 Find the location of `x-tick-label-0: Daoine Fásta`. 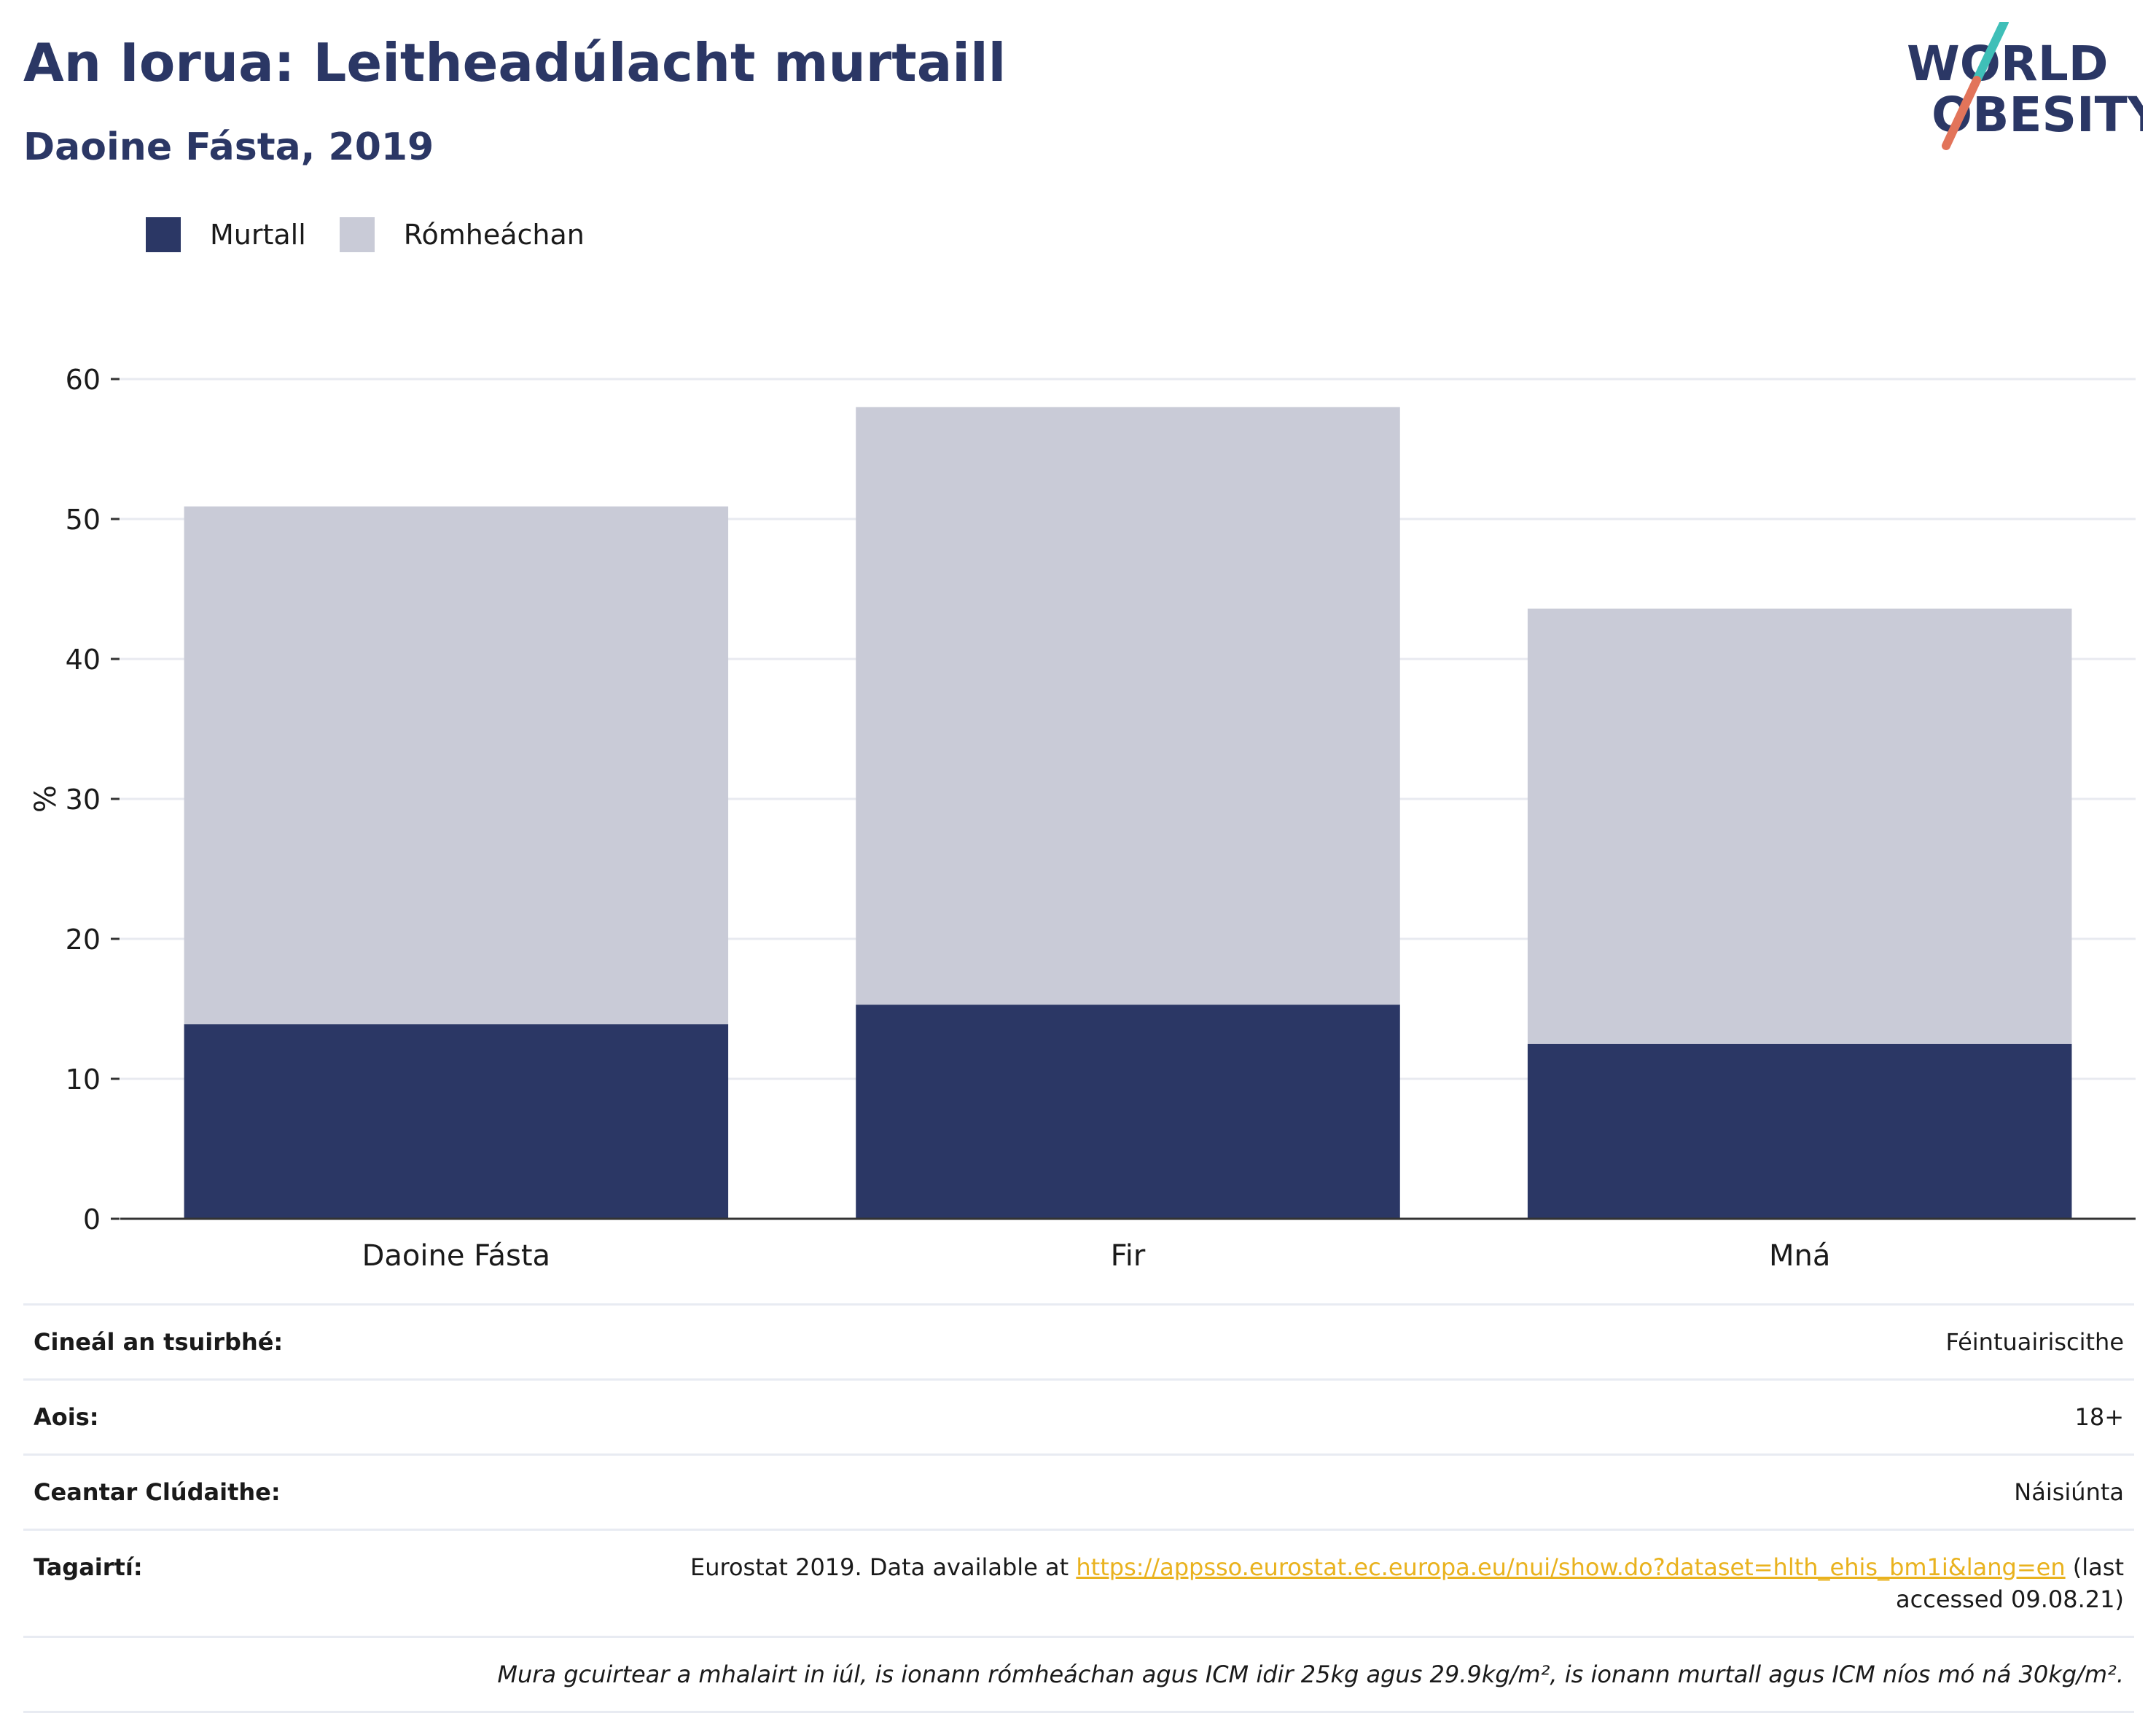

x-tick-label-0: Daoine Fásta is located at coordinates (456, 1253).